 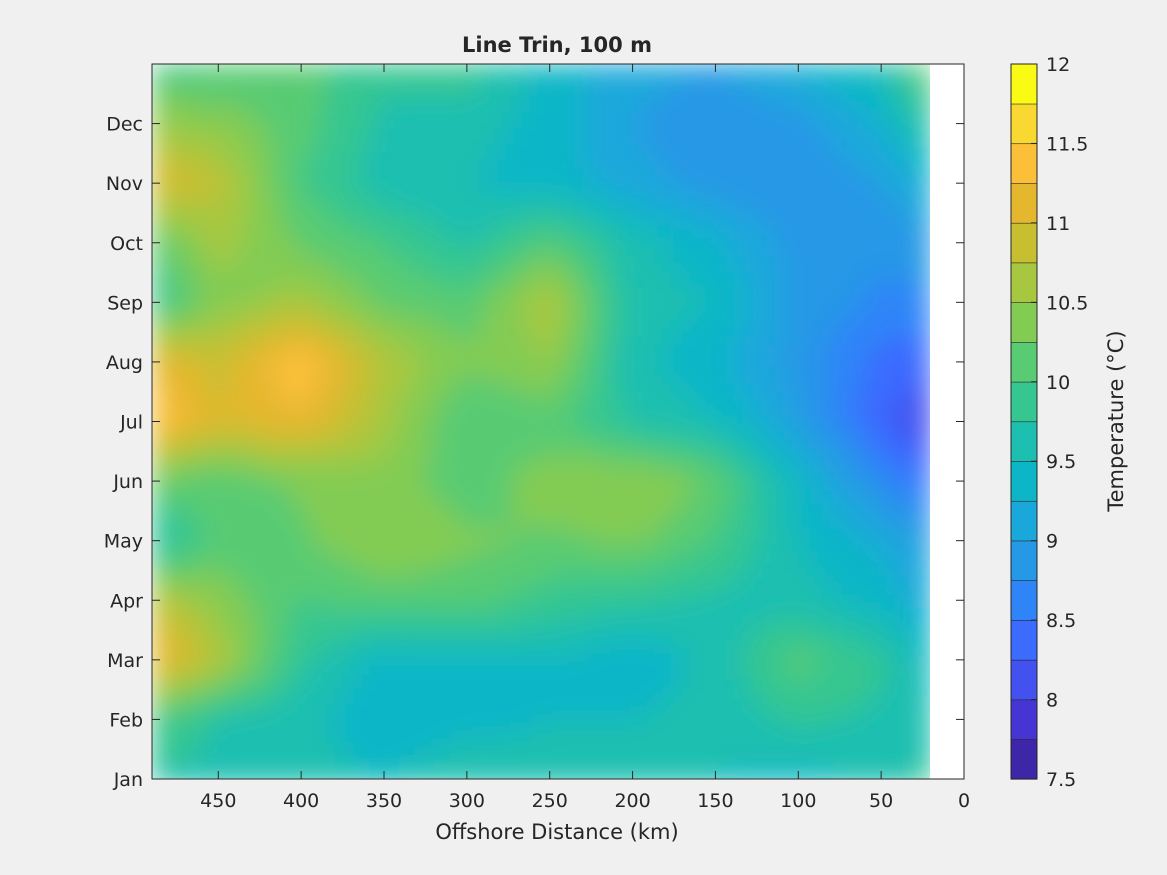 What do you see at coordinates (557, 45) in the screenshot?
I see `chart-title: Line Trin, 100 m` at bounding box center [557, 45].